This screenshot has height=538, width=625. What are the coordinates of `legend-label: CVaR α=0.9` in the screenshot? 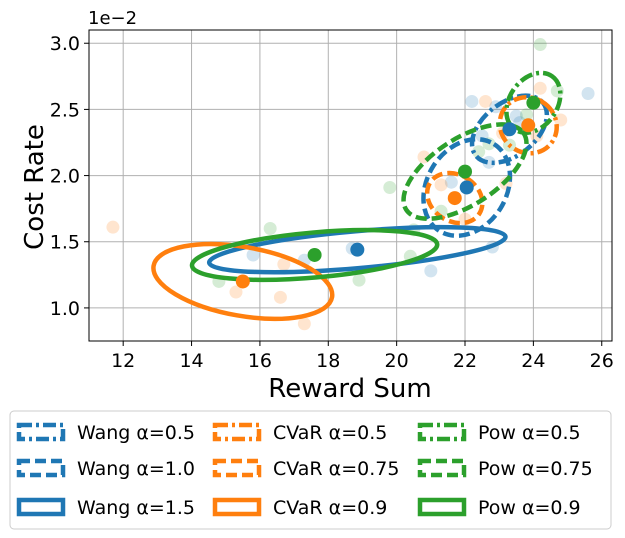 It's located at (330, 508).